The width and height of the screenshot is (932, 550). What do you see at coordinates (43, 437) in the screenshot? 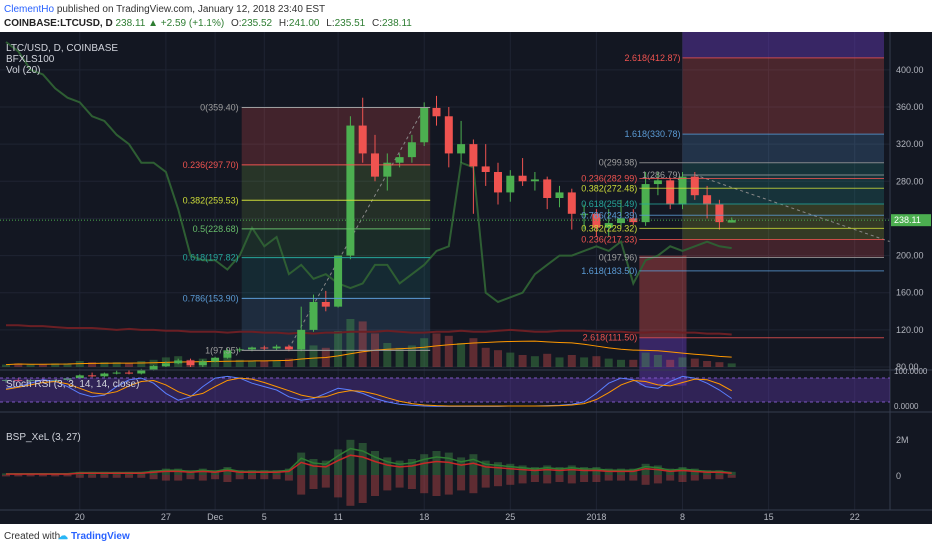
I see `bsp-legend: BSP_XeL (3, 27)` at bounding box center [43, 437].